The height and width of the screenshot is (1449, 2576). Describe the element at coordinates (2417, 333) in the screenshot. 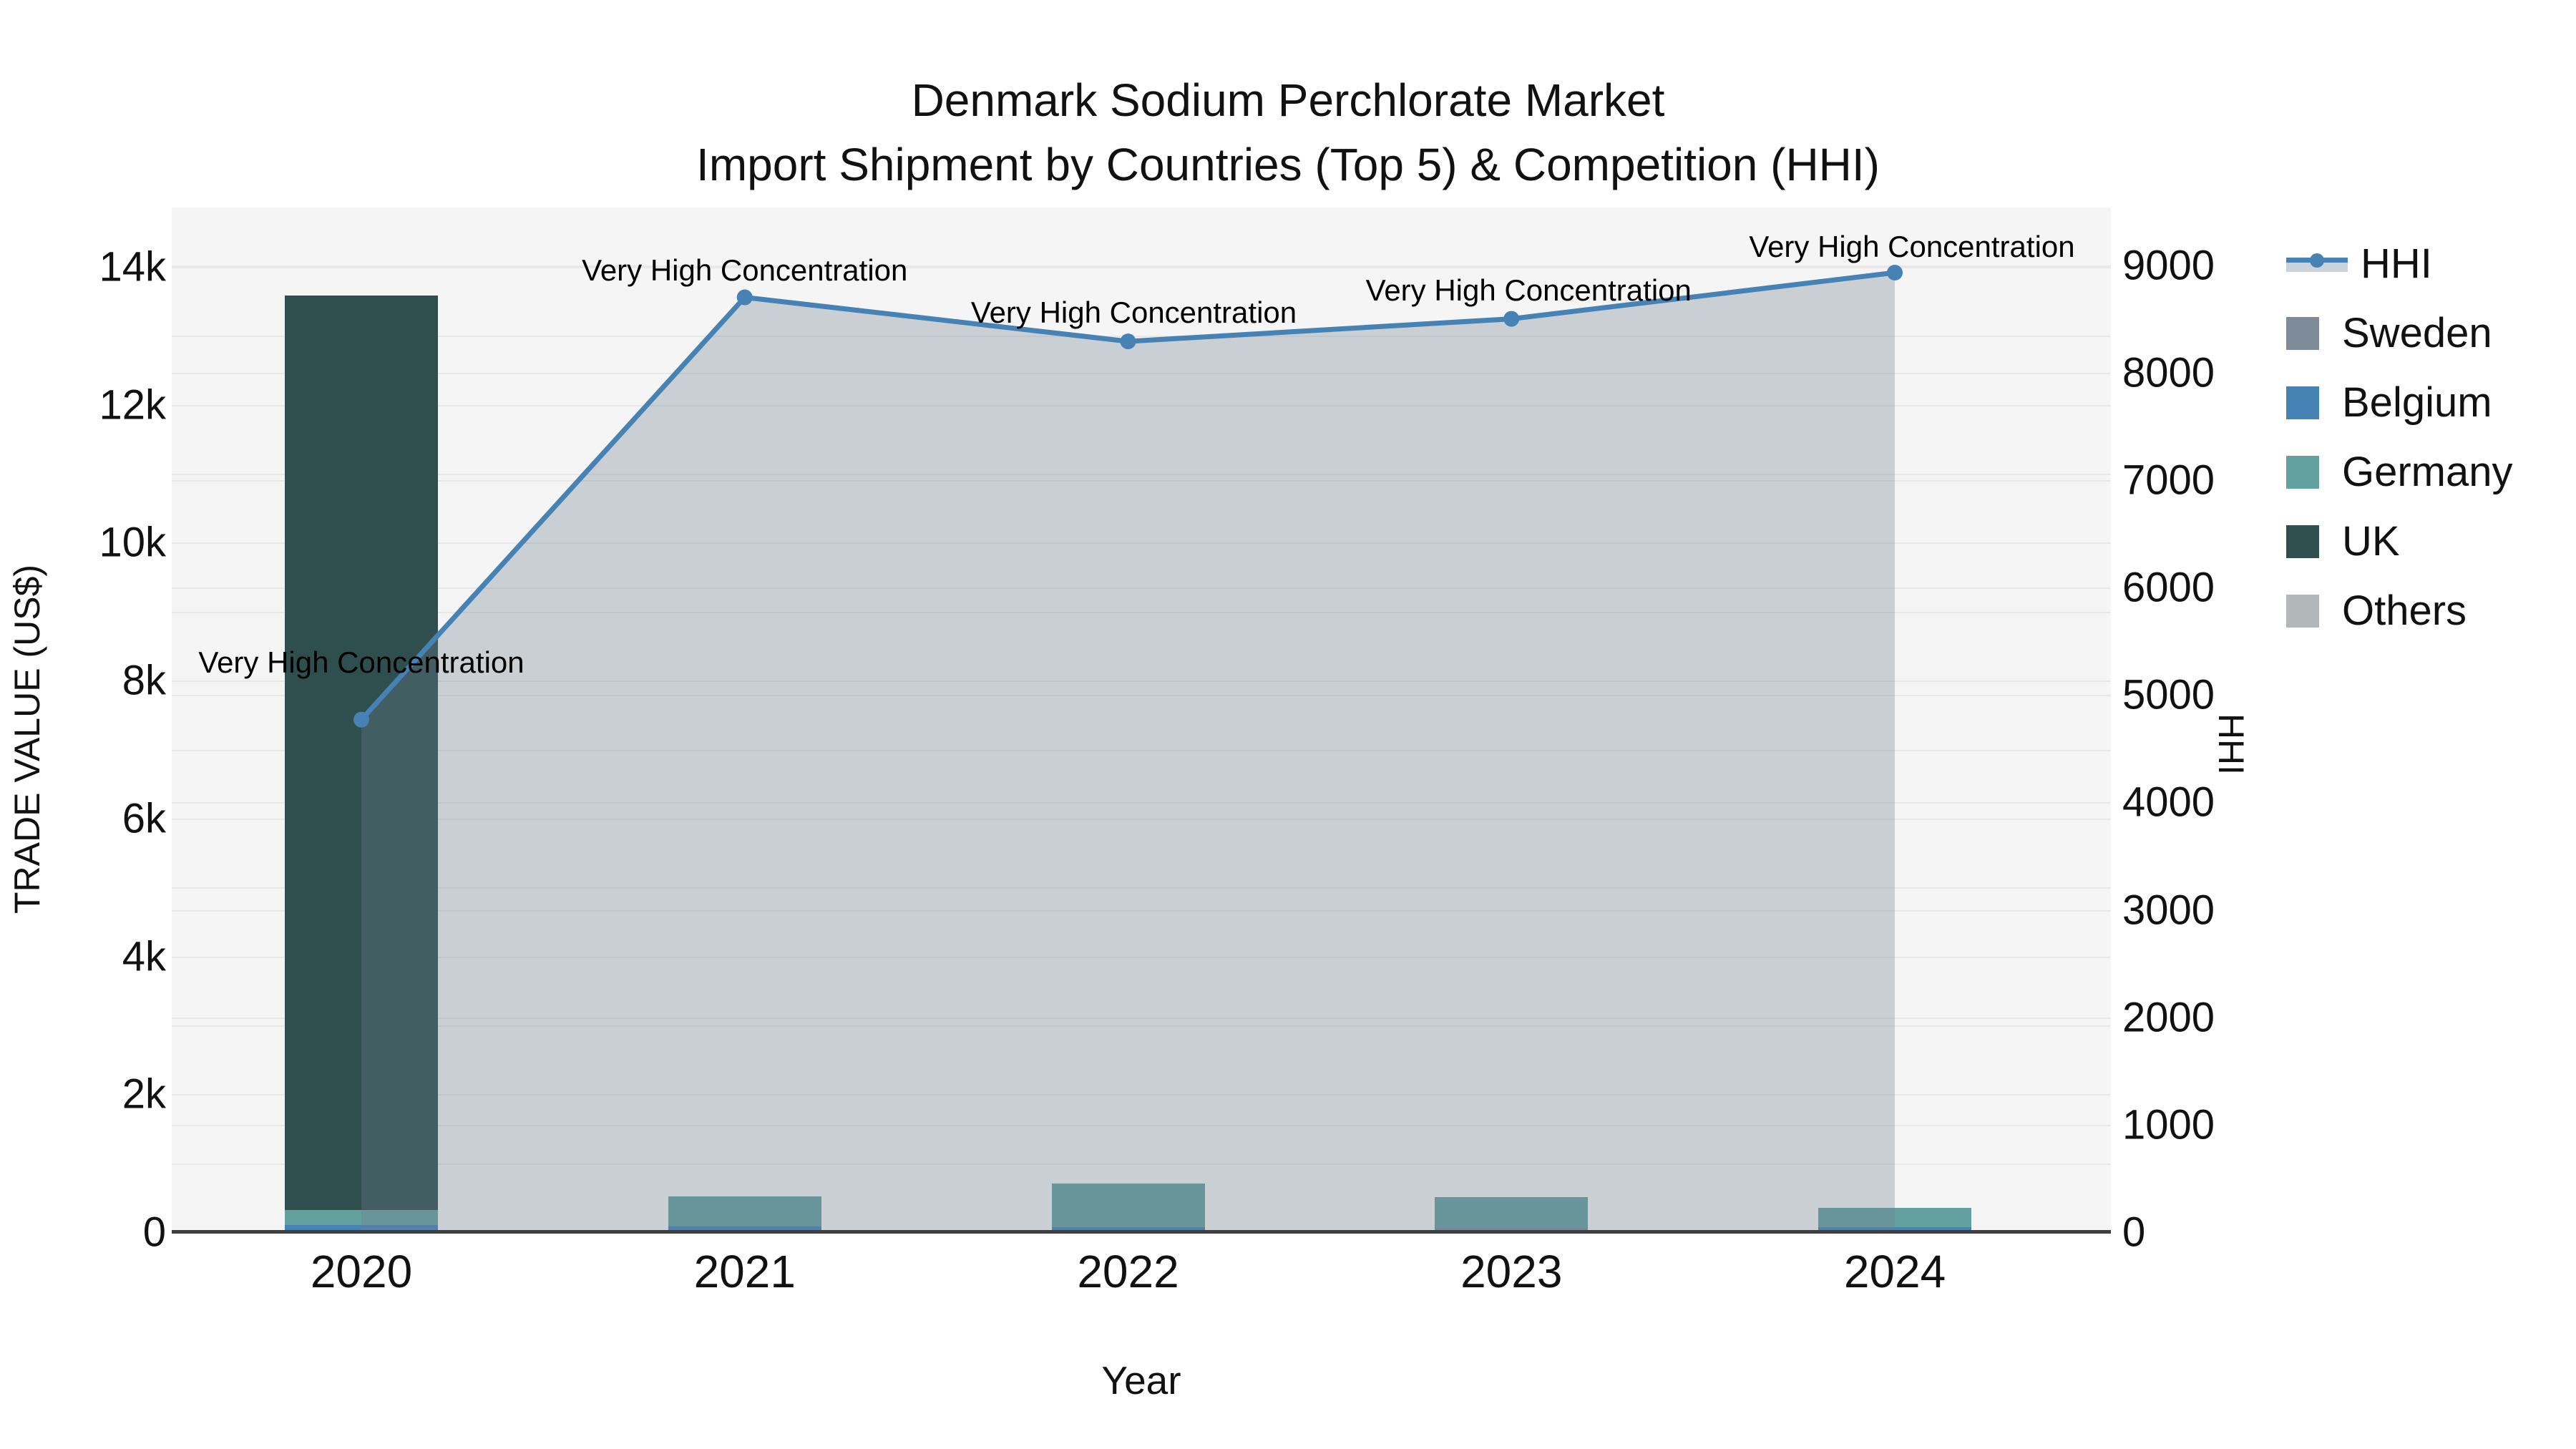

I see `legend-label: Sweden` at that location.